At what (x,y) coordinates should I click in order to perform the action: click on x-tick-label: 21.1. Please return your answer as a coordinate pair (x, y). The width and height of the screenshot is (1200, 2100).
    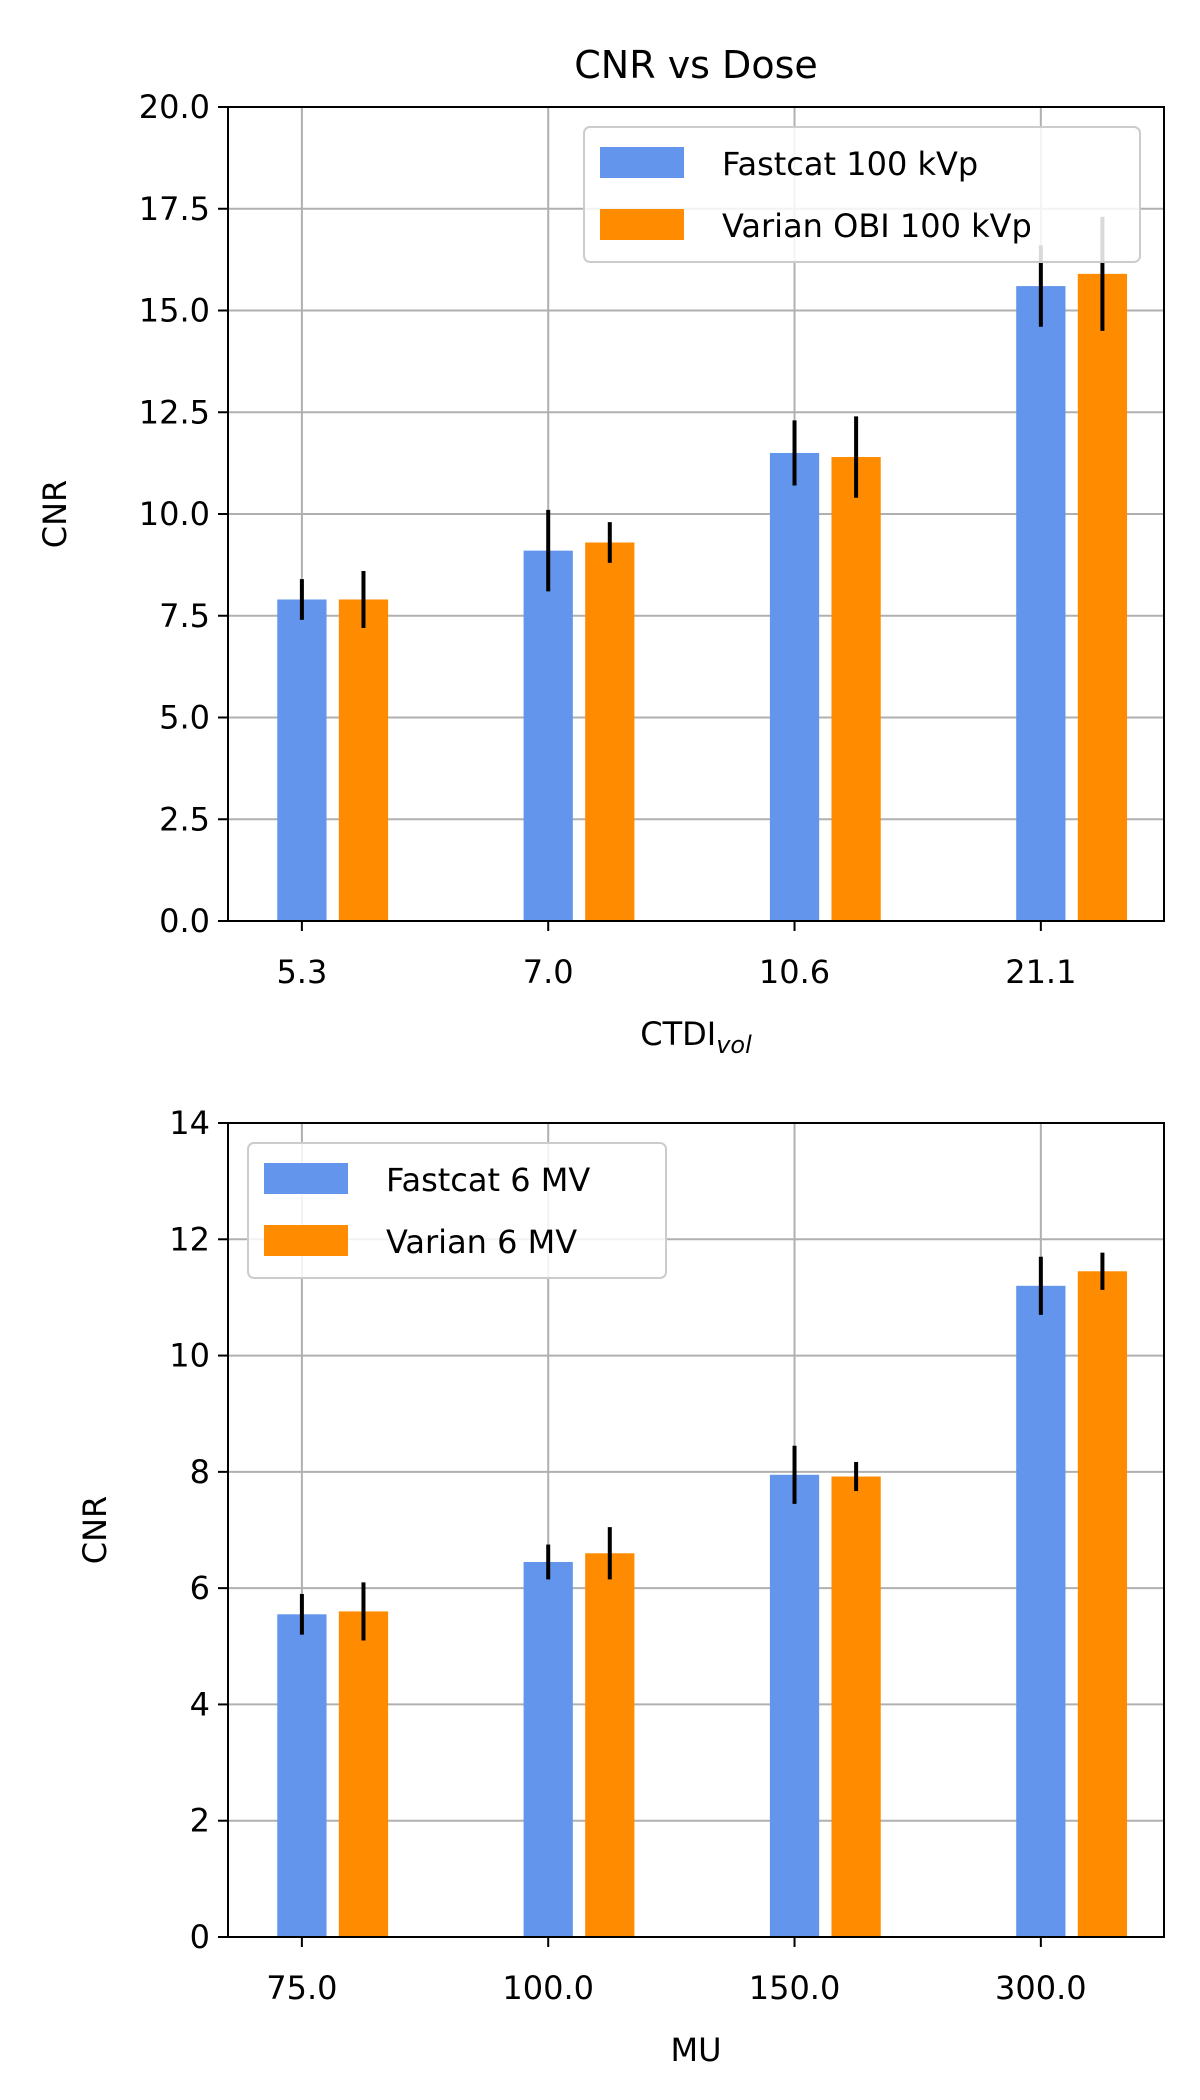
    Looking at the image, I should click on (1040, 972).